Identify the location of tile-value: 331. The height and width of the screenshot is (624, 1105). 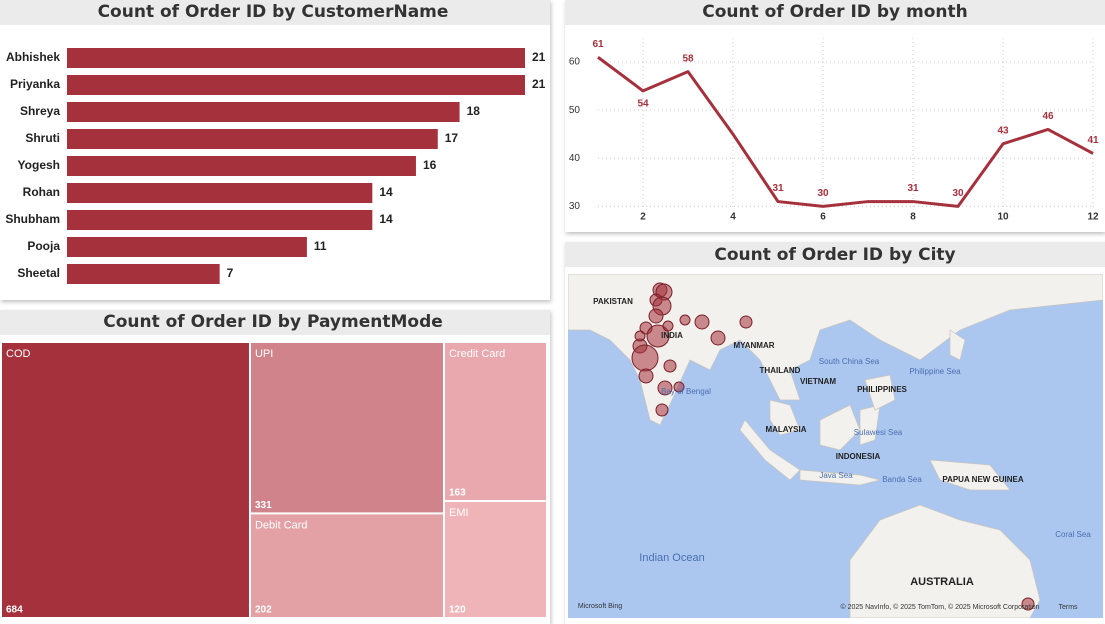
(263, 505).